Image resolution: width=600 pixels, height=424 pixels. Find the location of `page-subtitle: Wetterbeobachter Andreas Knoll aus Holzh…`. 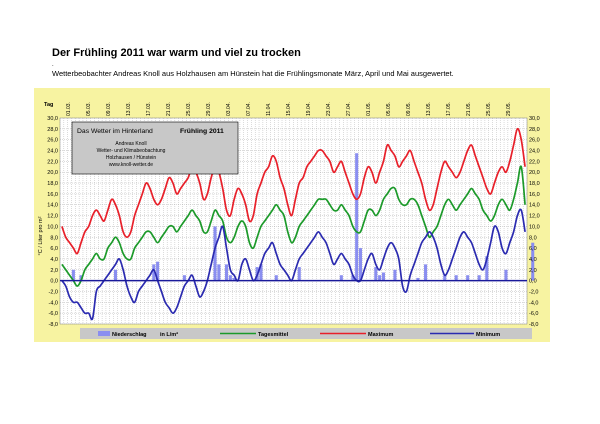

page-subtitle: Wetterbeobachter Andreas Knoll aus Holzh… is located at coordinates (253, 73).